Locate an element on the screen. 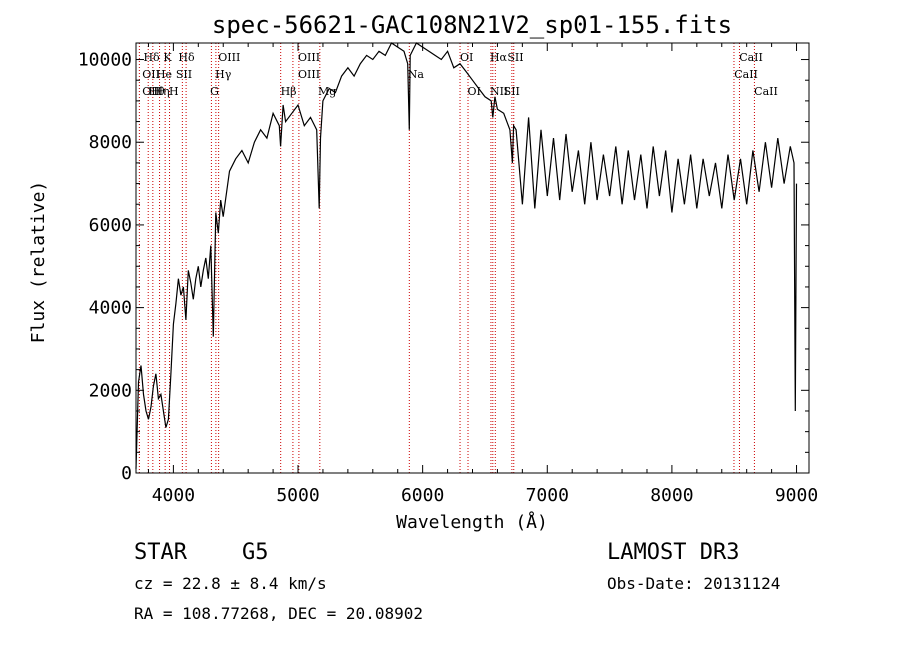 The height and width of the screenshot is (649, 900). line-label-20: Hα is located at coordinates (499, 57).